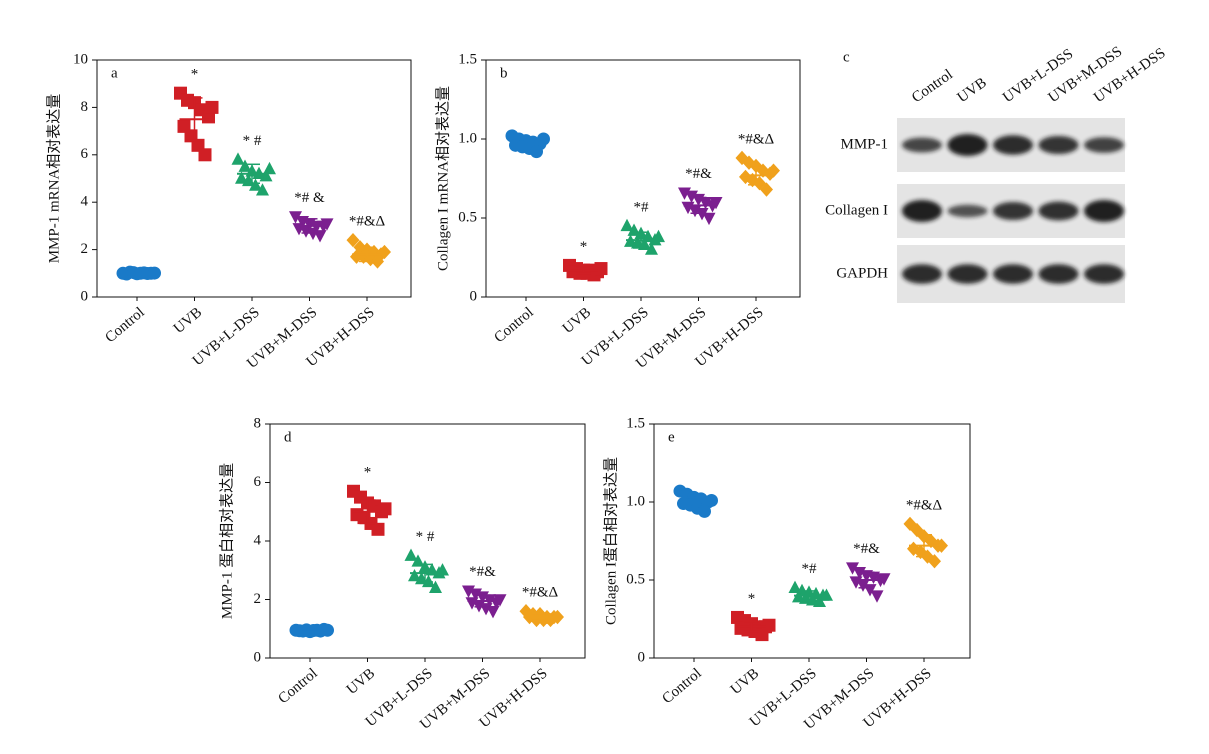 Image resolution: width=1209 pixels, height=754 pixels. Describe the element at coordinates (932, 86) in the screenshot. I see `lane-label: Control` at that location.